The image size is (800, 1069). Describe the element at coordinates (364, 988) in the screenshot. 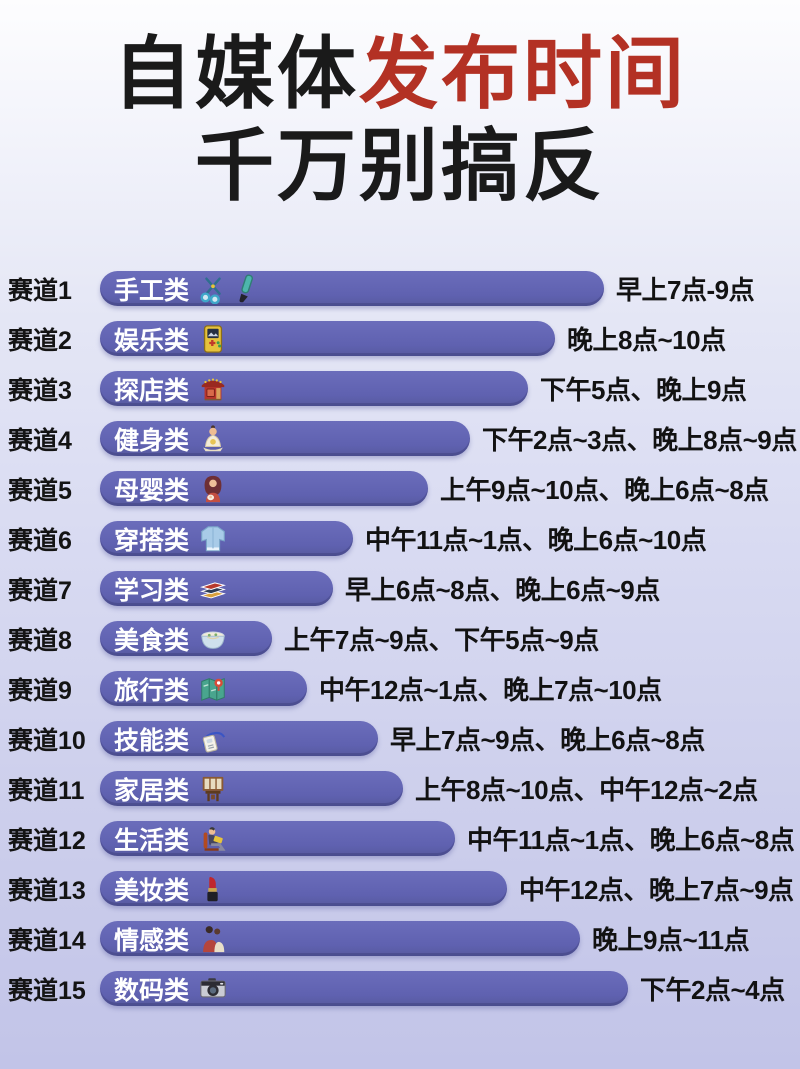

I see `category-bar: 数码类` at that location.